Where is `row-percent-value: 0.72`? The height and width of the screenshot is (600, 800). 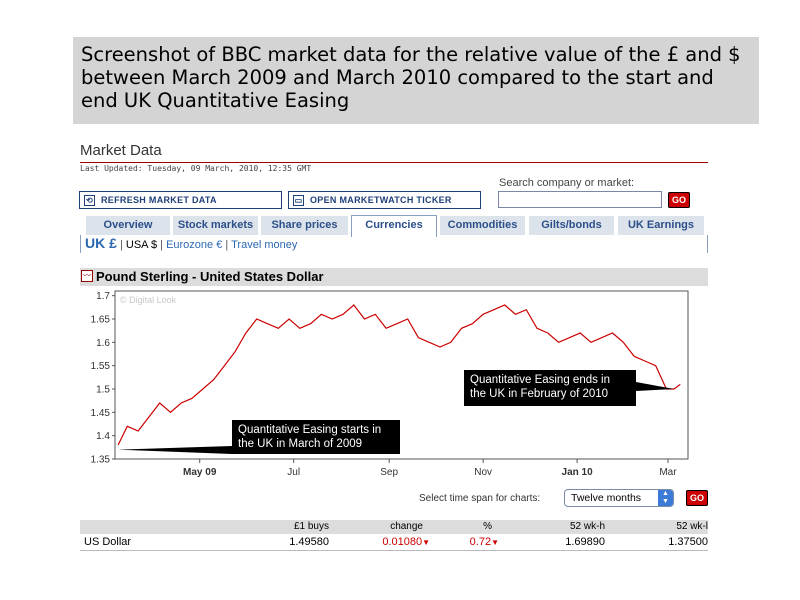 row-percent-value: 0.72 is located at coordinates (480, 542).